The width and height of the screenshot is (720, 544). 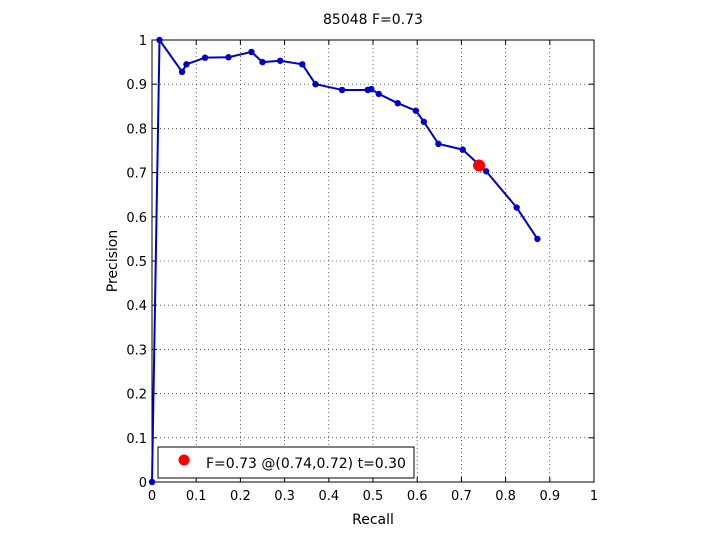 What do you see at coordinates (328, 496) in the screenshot?
I see `x-tick-label: 0.4` at bounding box center [328, 496].